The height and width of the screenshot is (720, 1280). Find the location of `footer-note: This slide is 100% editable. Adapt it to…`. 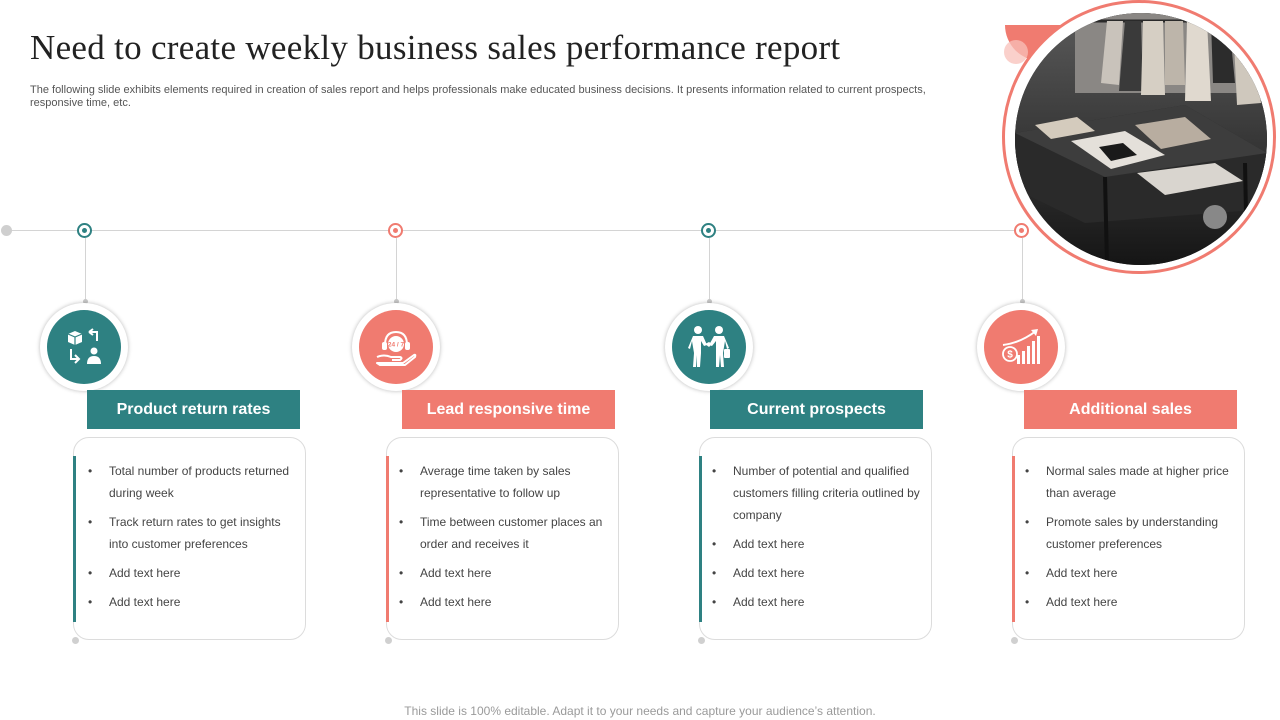

footer-note: This slide is 100% editable. Adapt it to… is located at coordinates (640, 711).